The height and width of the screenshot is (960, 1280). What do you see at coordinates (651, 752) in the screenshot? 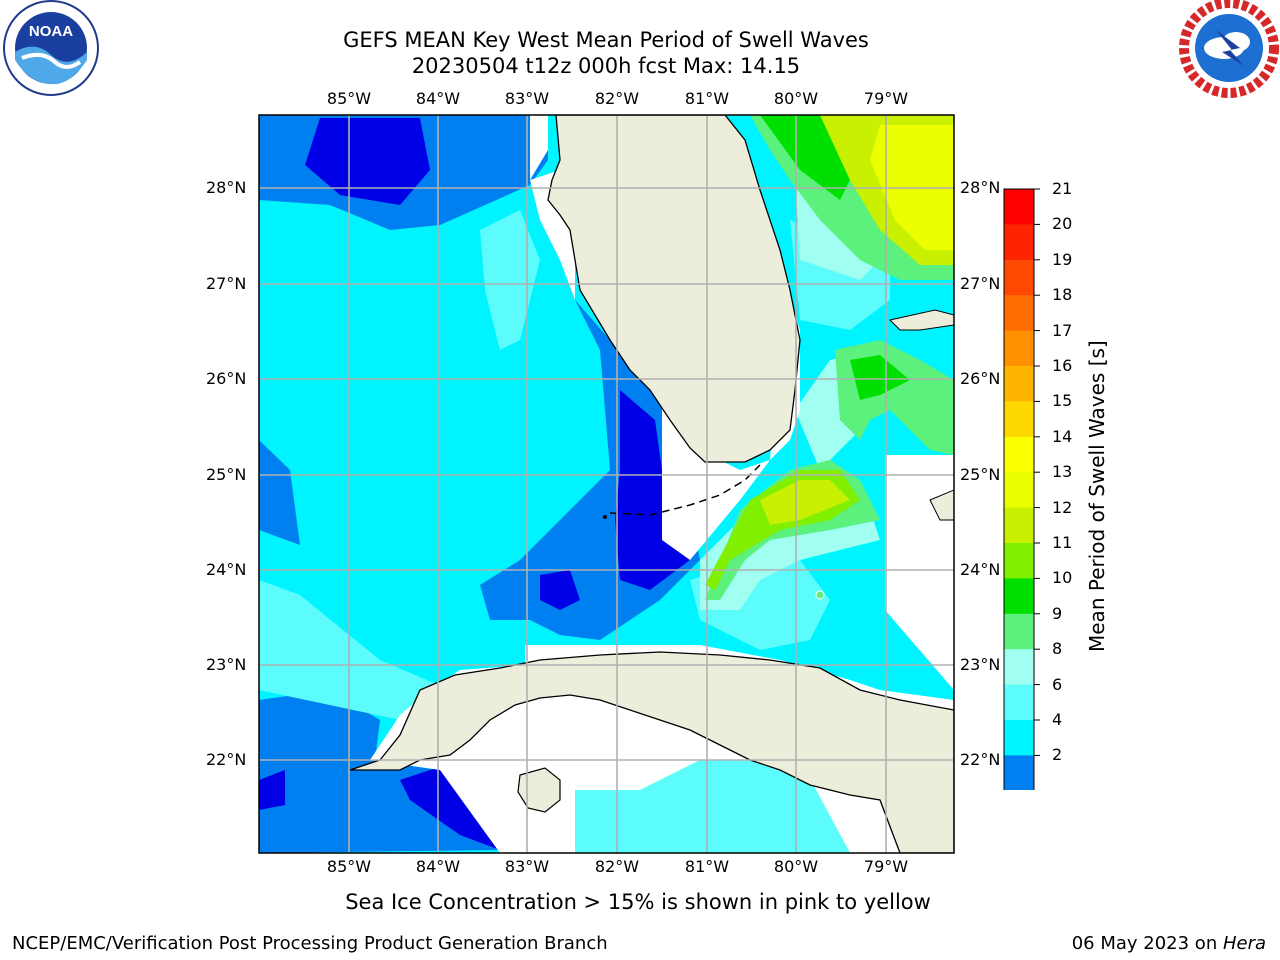
I see `cuba-land` at bounding box center [651, 752].